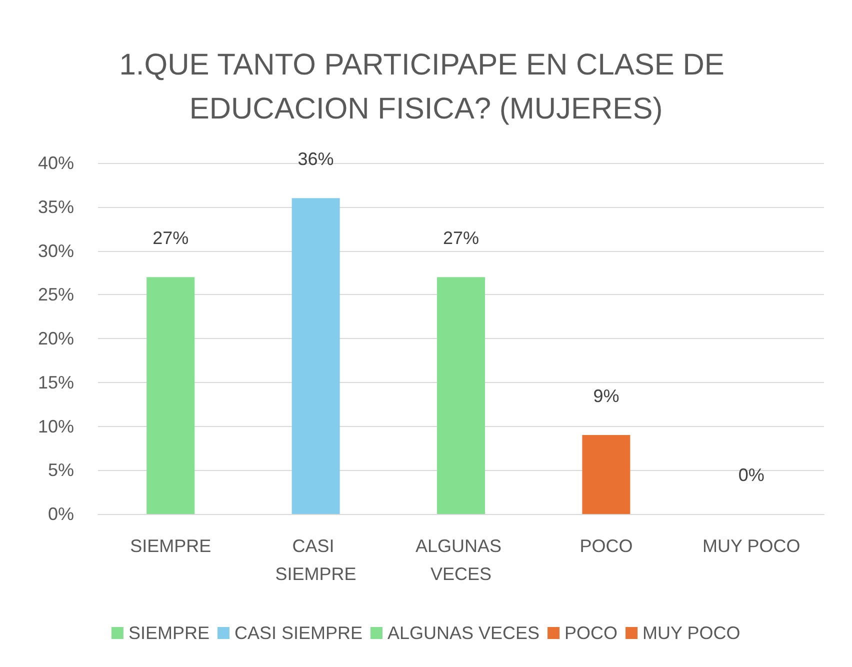 The width and height of the screenshot is (852, 667). I want to click on y-tick-label: 5%, so click(61, 470).